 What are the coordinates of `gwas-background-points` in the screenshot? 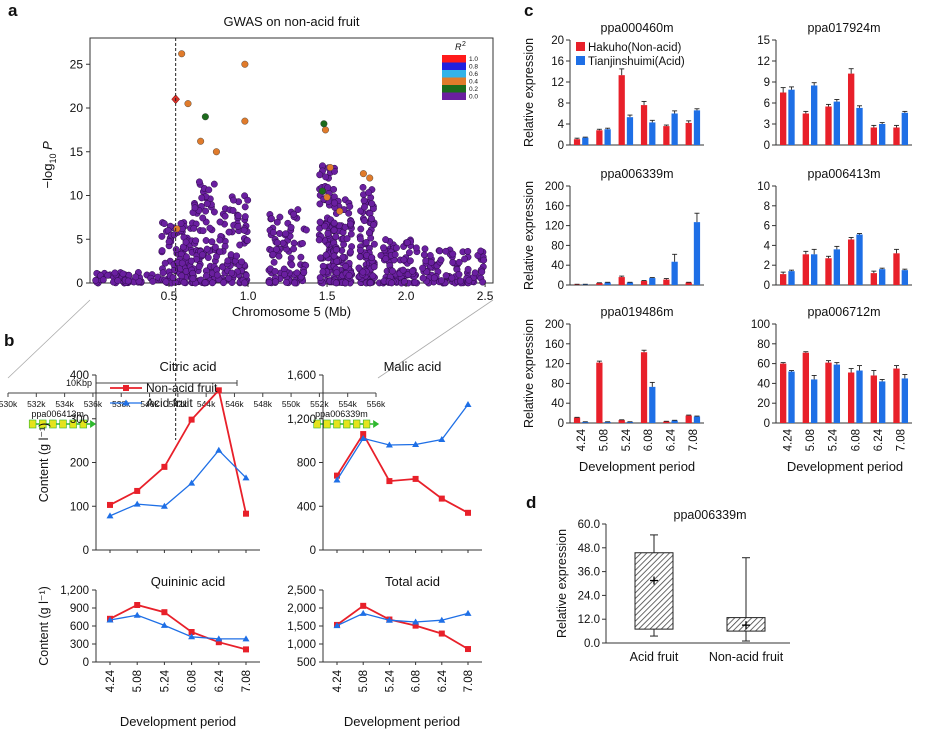 It's located at (290, 224).